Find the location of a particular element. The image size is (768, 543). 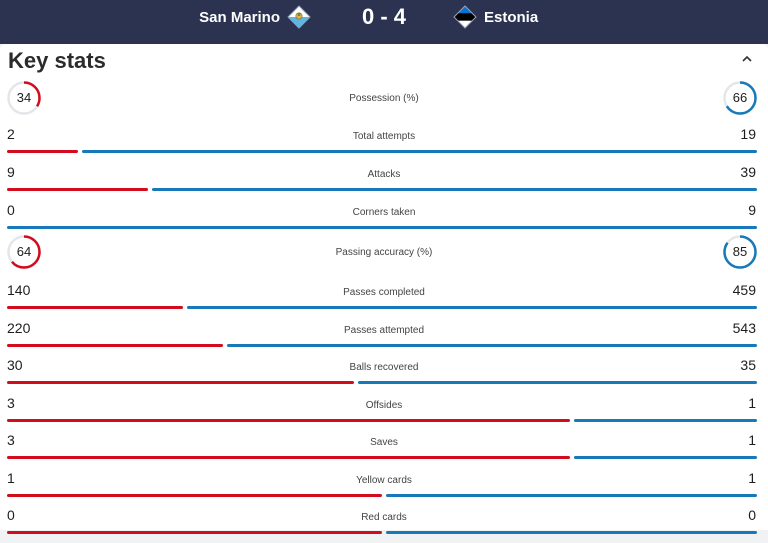

away-stat-value: 459 is located at coordinates (744, 290).